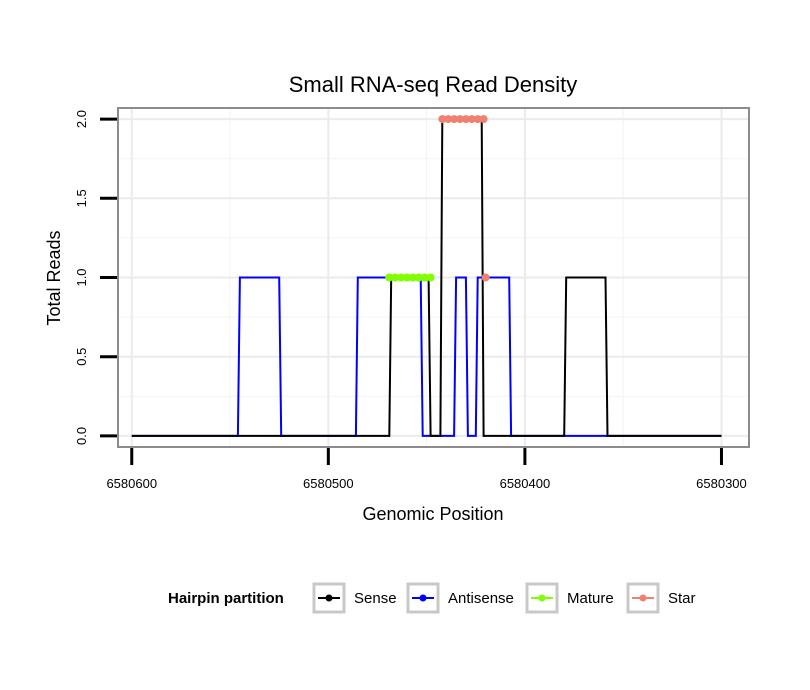 Image resolution: width=810 pixels, height=690 pixels. Describe the element at coordinates (131, 483) in the screenshot. I see `x-tick-label: 6580600` at that location.